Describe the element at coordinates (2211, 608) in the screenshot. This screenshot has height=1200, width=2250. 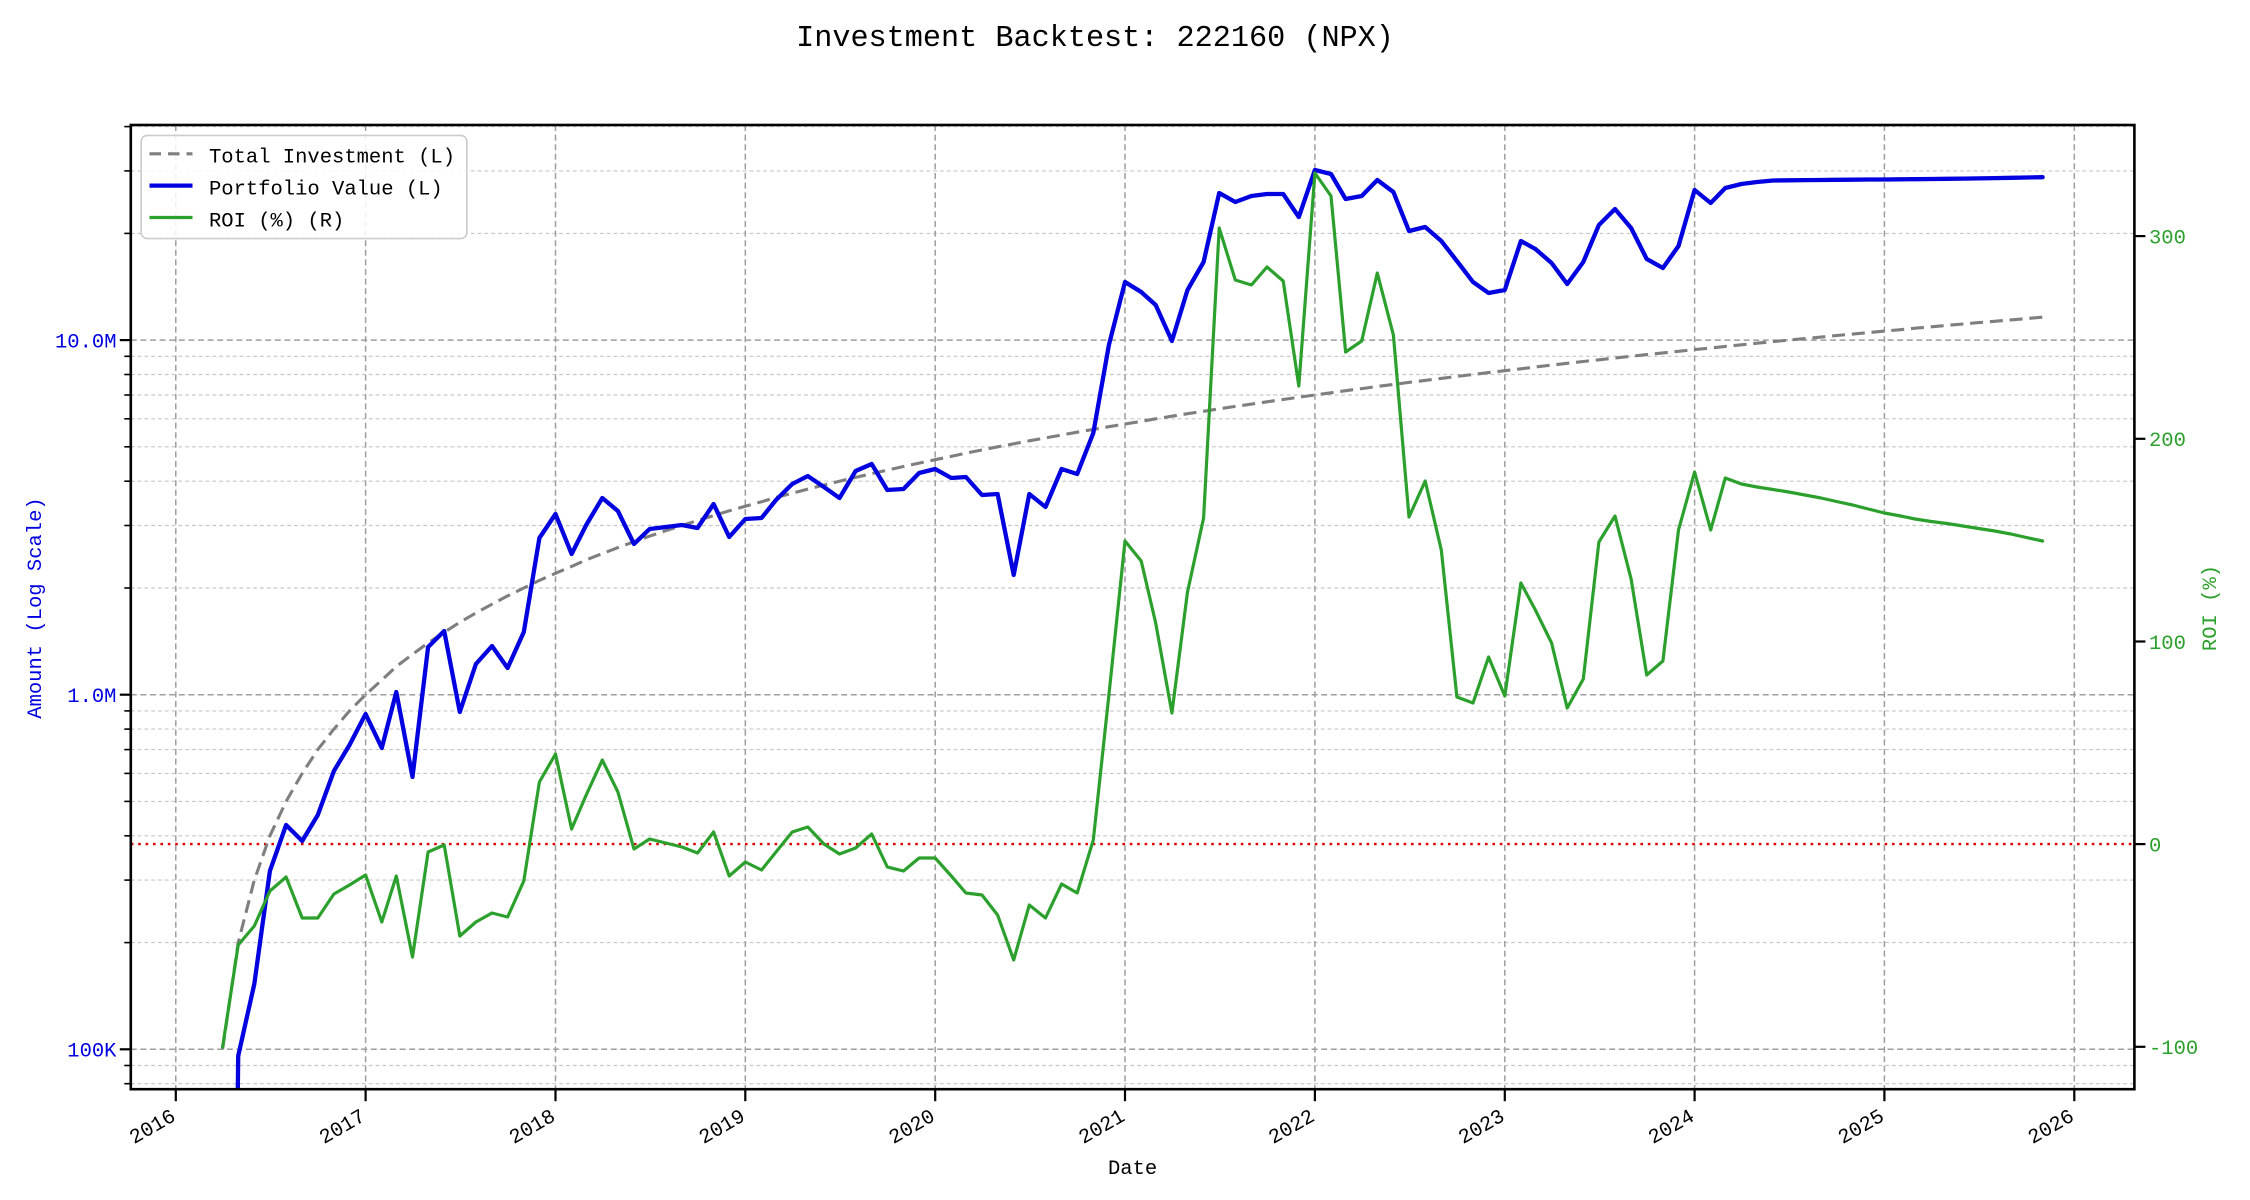
I see `svg-text: ROI (%)` at that location.